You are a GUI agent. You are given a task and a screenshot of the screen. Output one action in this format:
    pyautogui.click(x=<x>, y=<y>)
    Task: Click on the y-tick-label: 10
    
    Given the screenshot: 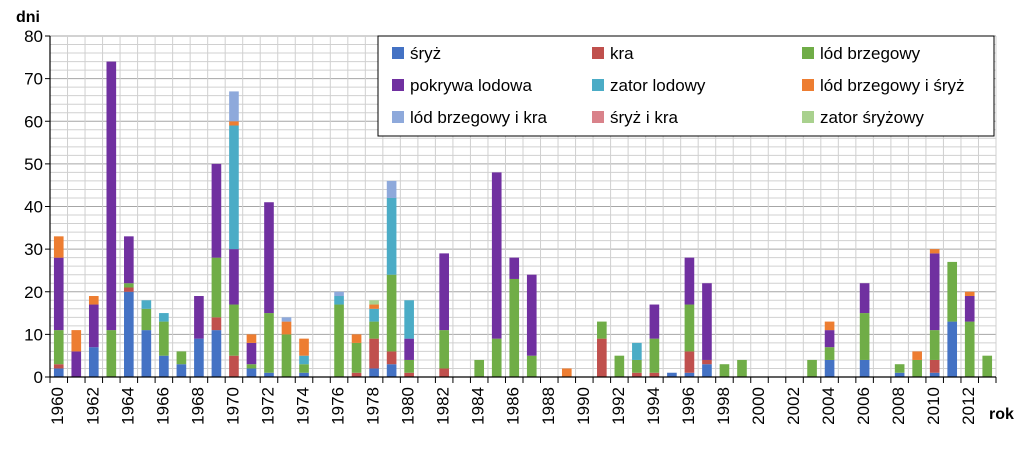 What is the action you would take?
    pyautogui.click(x=33, y=334)
    